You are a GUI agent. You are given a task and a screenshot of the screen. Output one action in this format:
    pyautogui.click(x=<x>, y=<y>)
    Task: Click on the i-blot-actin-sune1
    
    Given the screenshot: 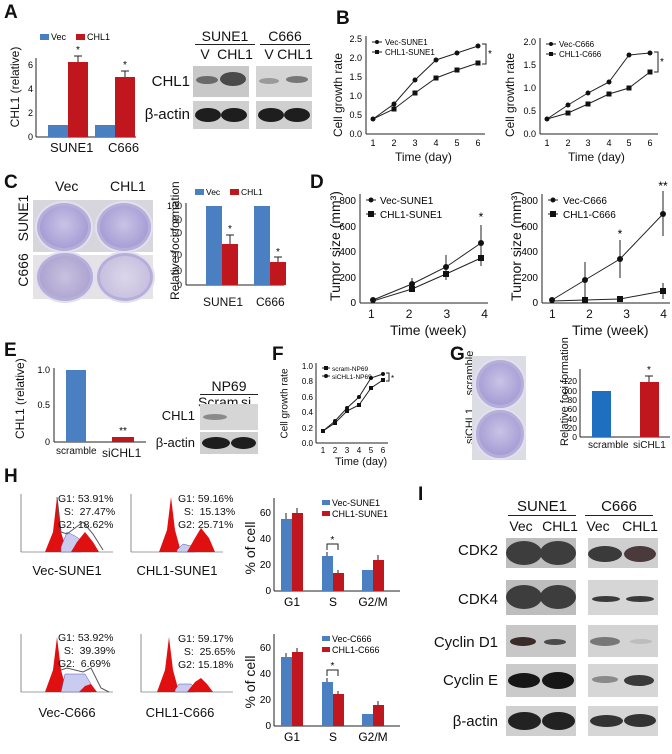 What is the action you would take?
    pyautogui.click(x=541, y=721)
    